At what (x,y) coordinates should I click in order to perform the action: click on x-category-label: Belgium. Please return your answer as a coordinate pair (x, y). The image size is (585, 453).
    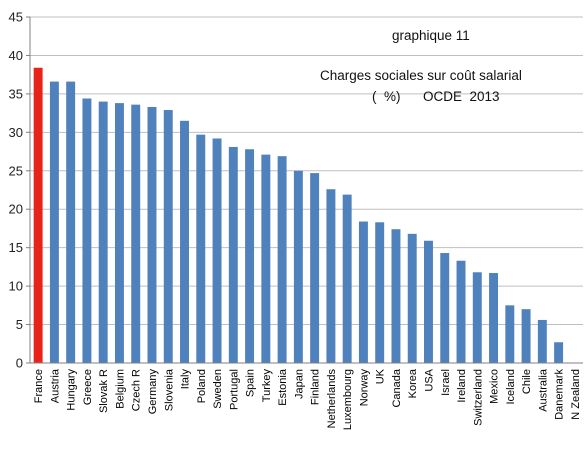
    Looking at the image, I should click on (120, 389).